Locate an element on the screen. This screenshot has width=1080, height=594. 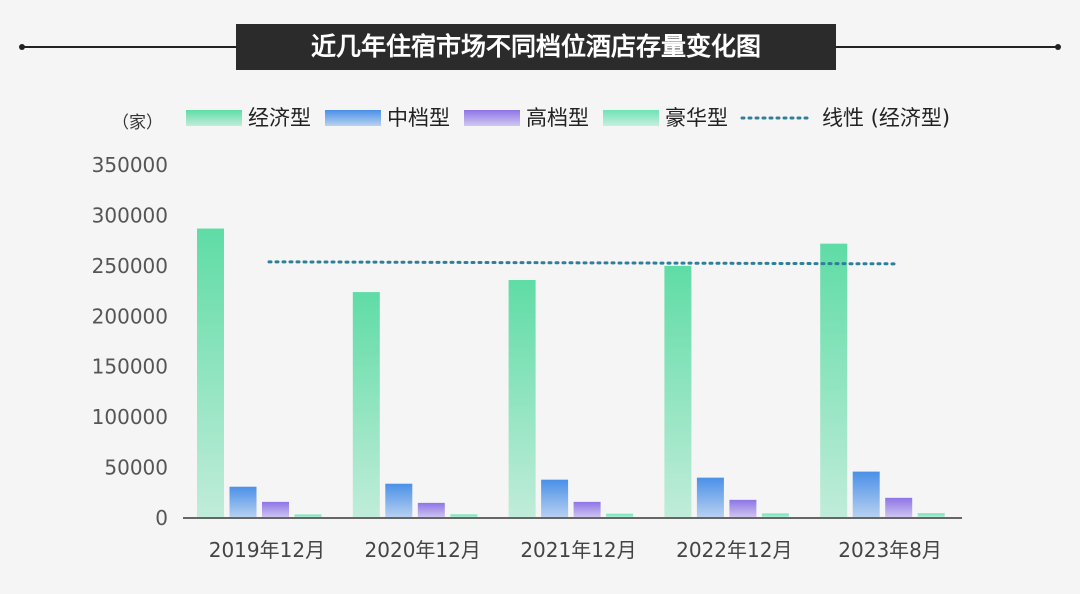
y-tick-label: 50000 is located at coordinates (136, 468).